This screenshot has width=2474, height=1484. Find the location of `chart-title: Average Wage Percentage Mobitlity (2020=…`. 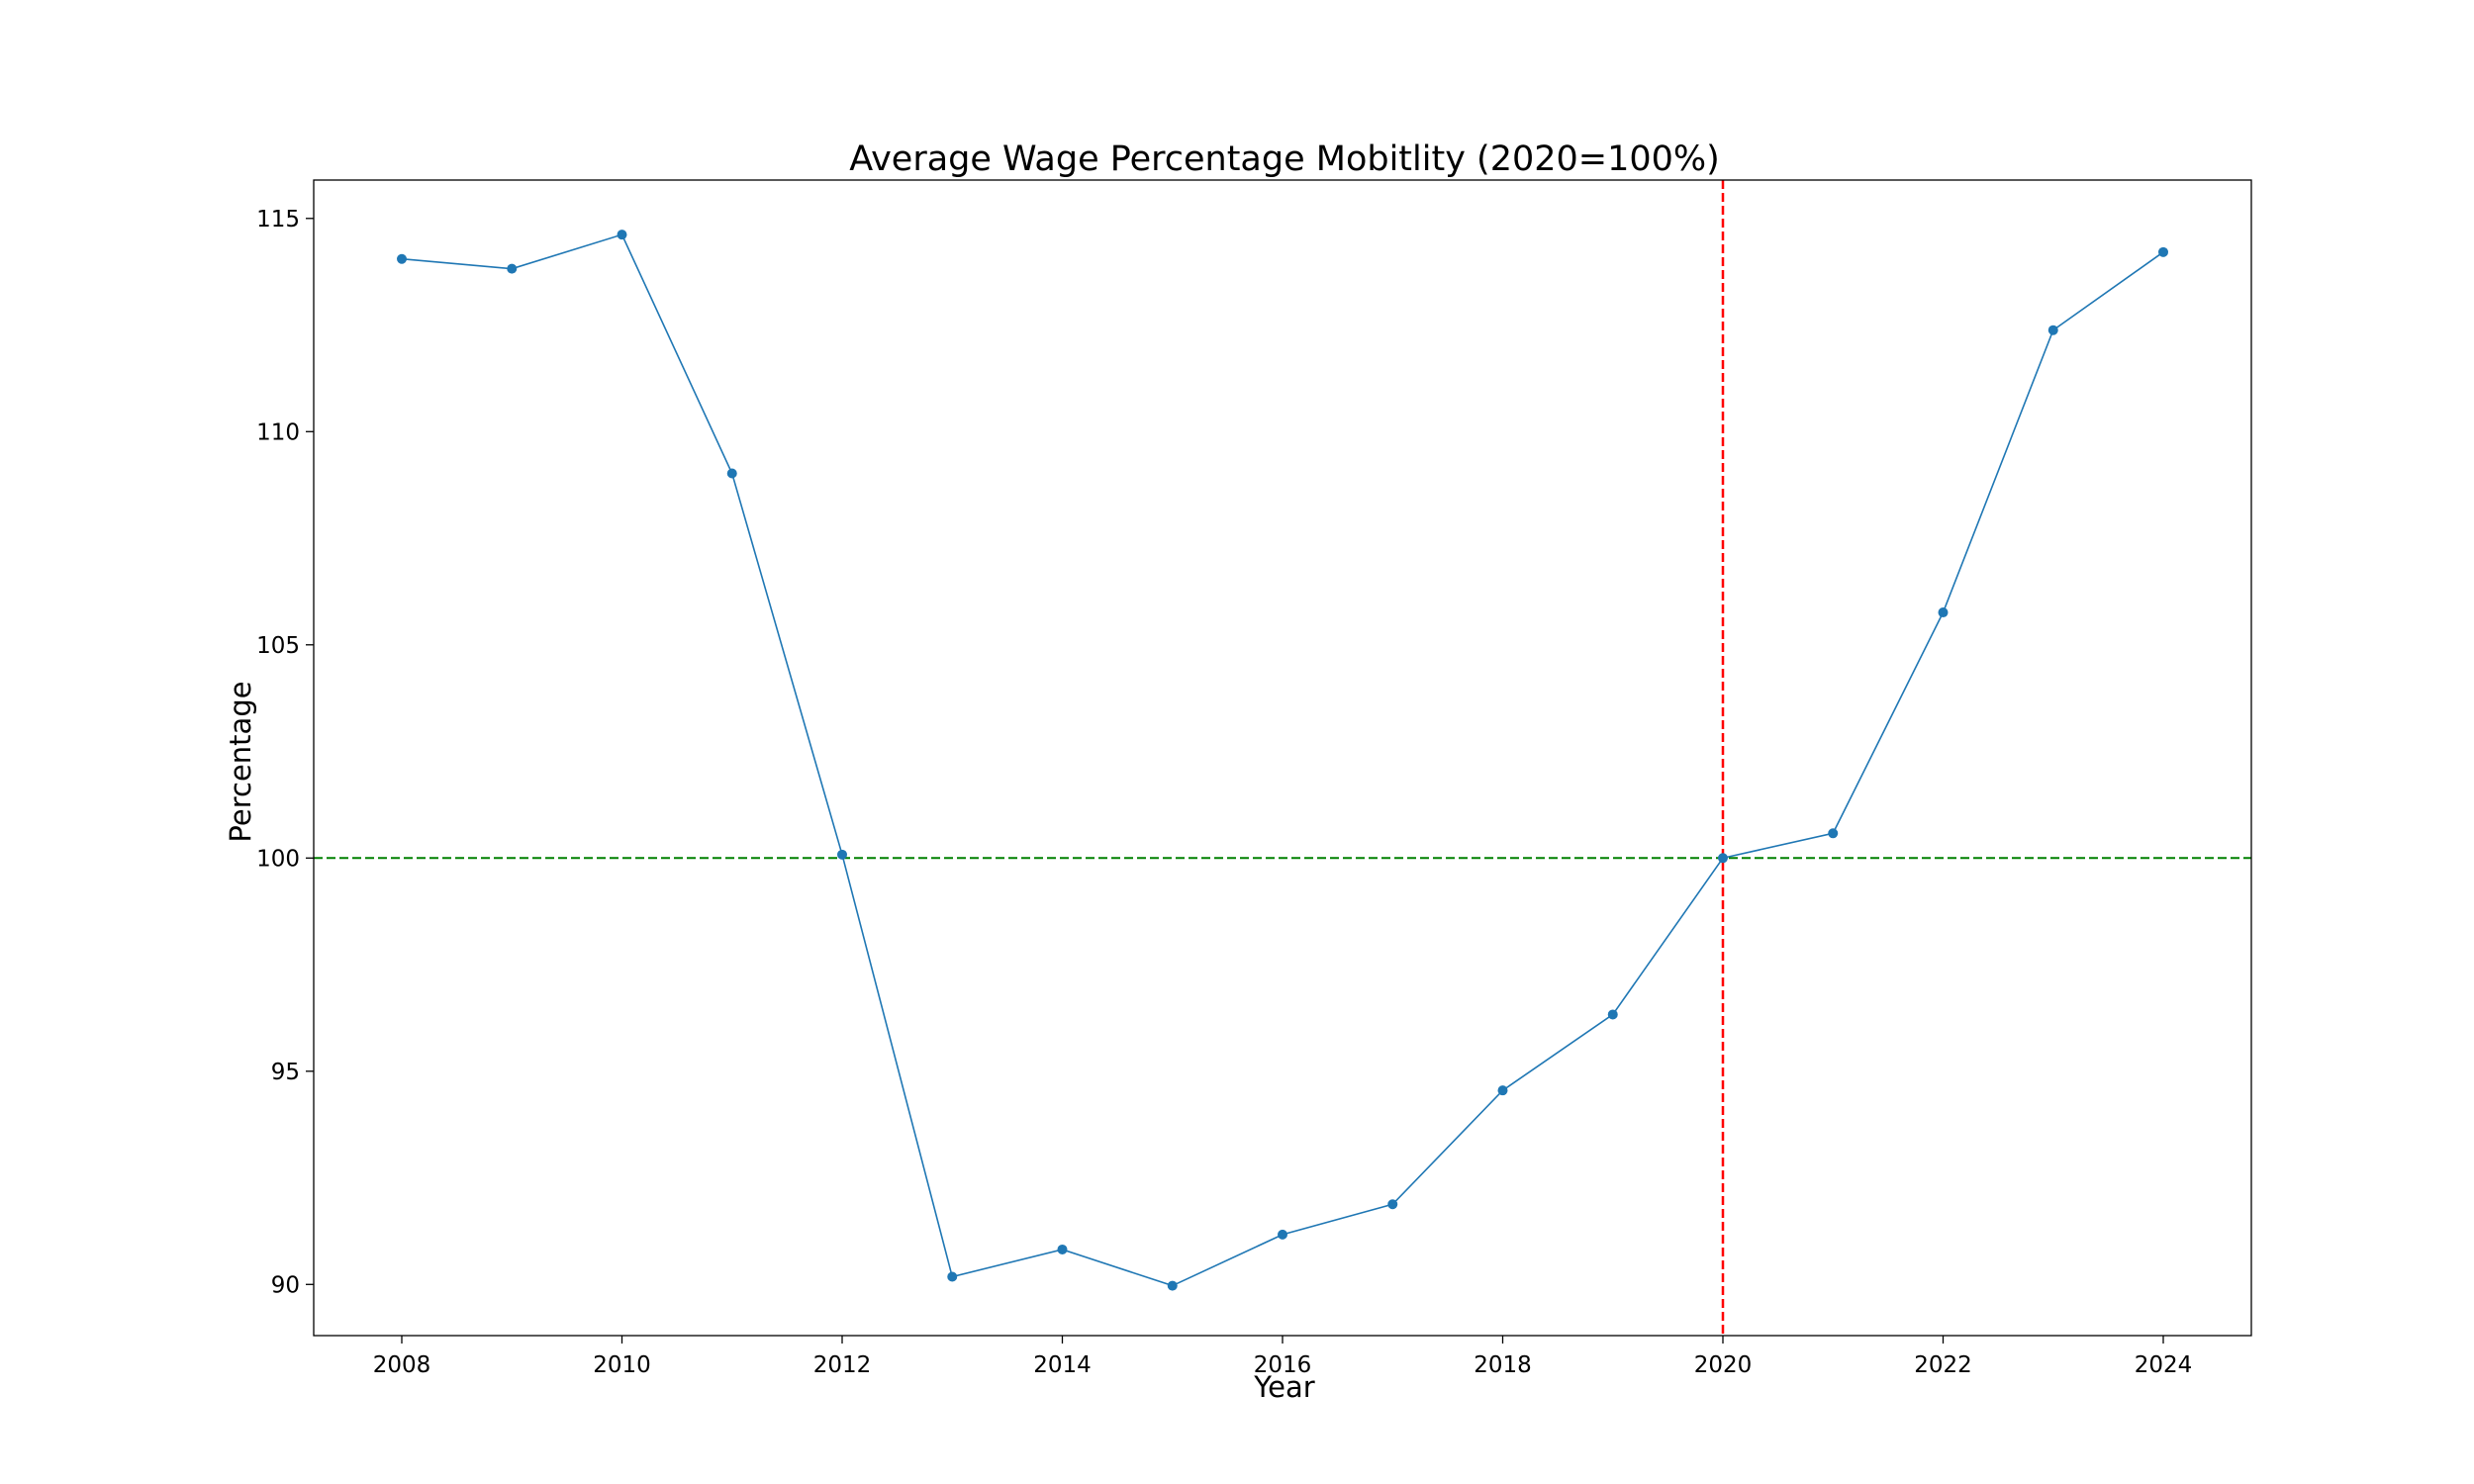

chart-title: Average Wage Percentage Mobitlity (2020=… is located at coordinates (1285, 159).